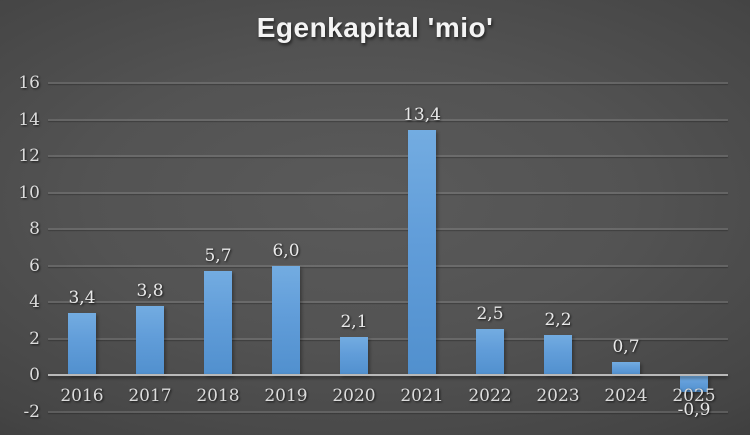 The width and height of the screenshot is (750, 435). I want to click on y-tick-label: 0, so click(34, 375).